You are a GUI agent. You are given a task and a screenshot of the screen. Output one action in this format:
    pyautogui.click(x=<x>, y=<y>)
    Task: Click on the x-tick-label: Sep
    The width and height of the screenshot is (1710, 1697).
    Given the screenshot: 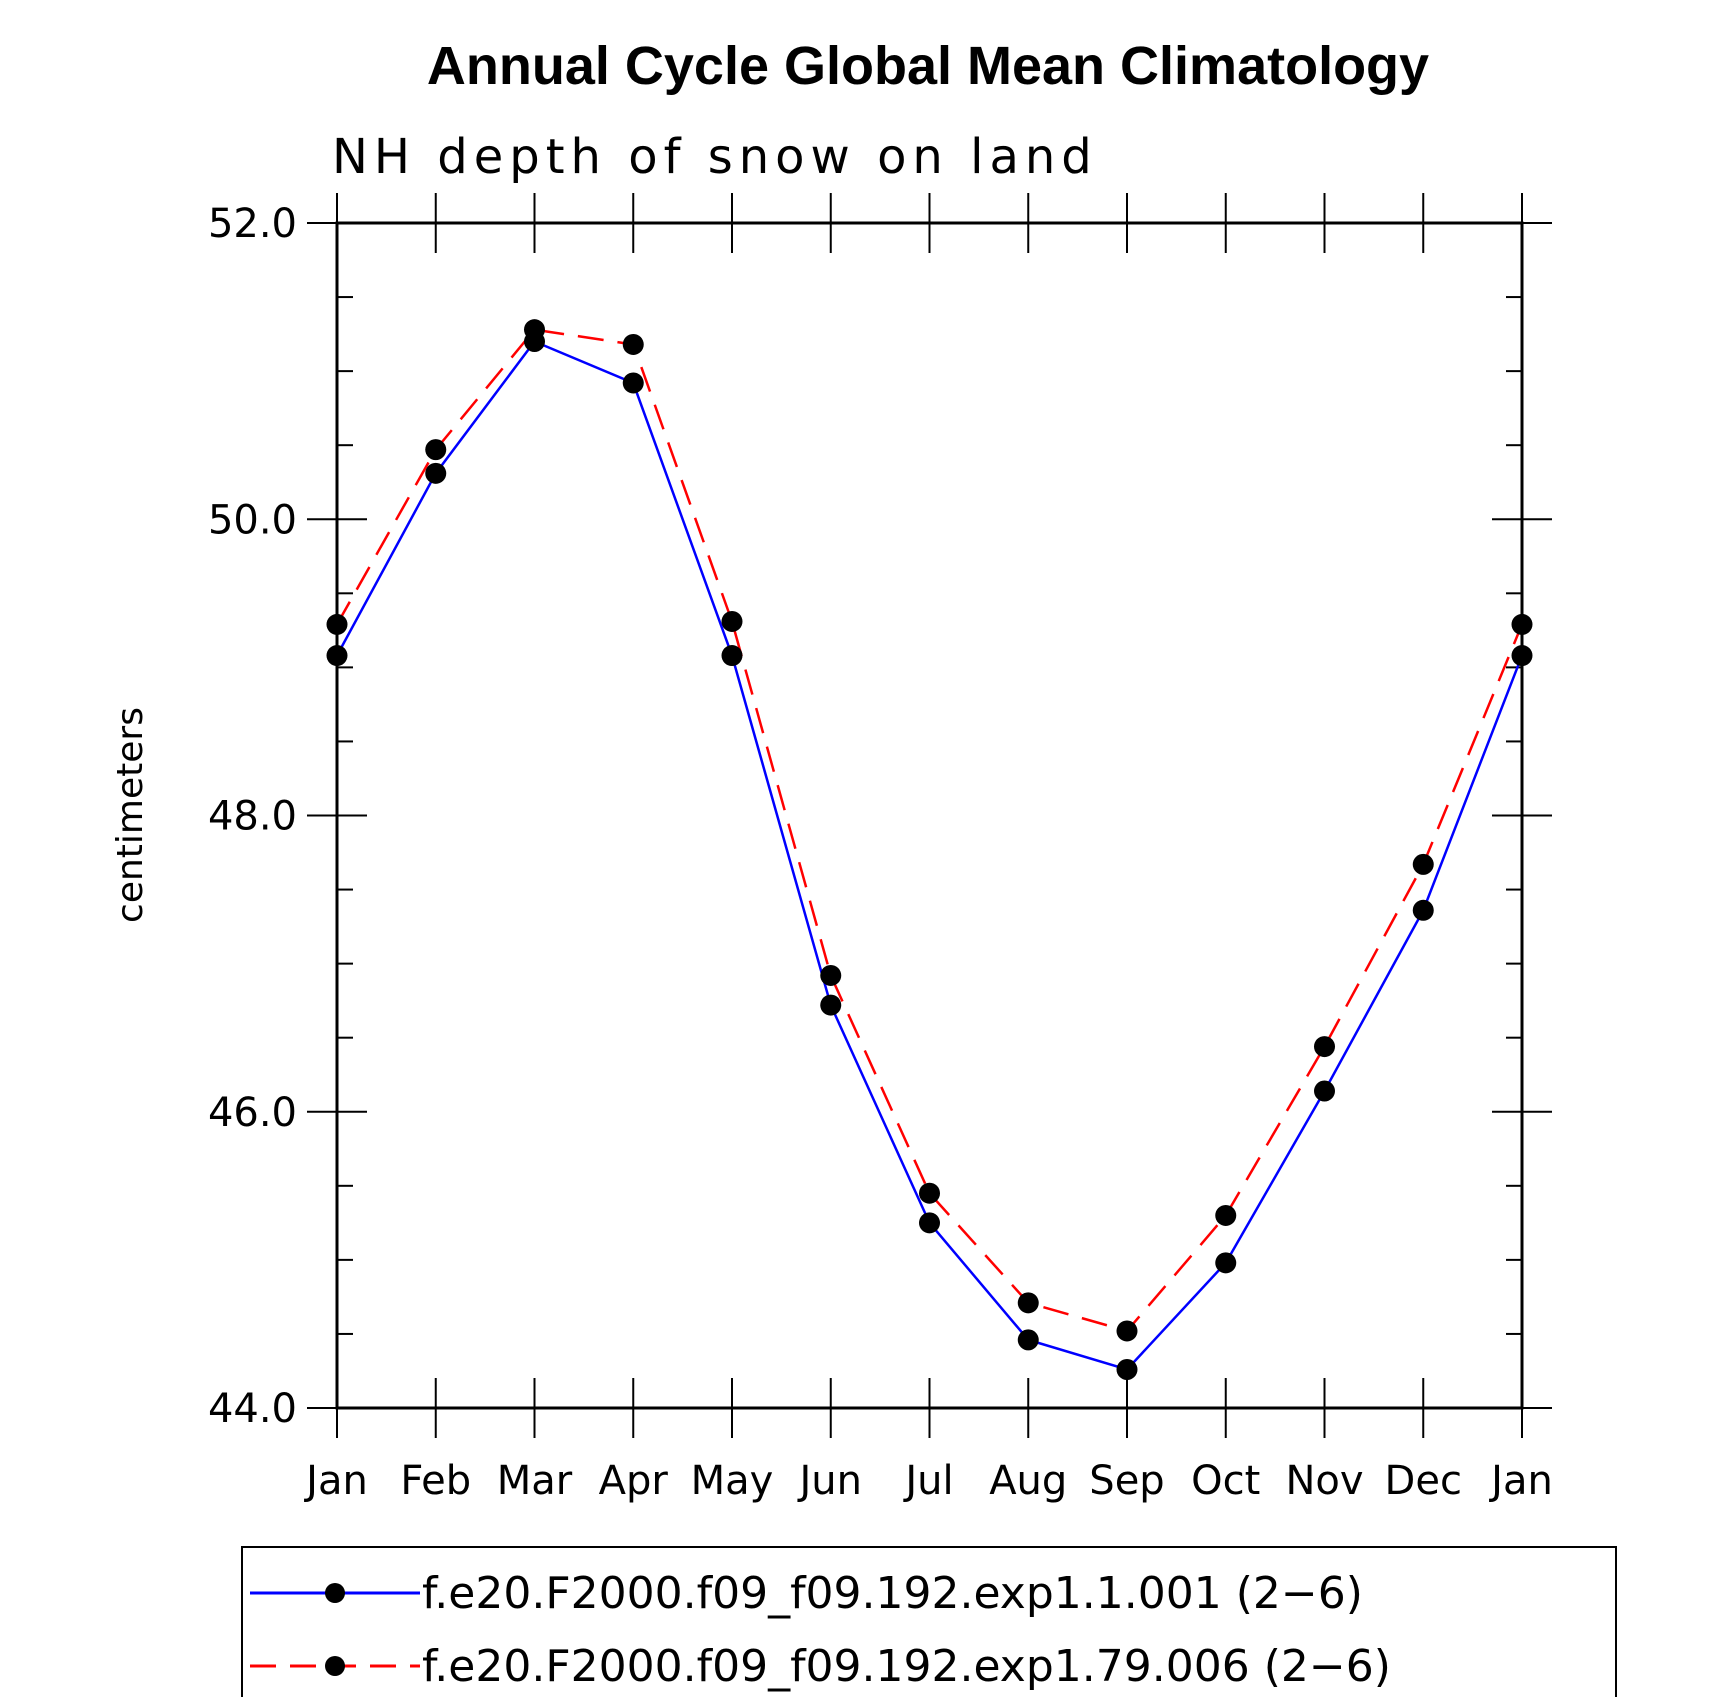 What is the action you would take?
    pyautogui.click(x=1126, y=1481)
    